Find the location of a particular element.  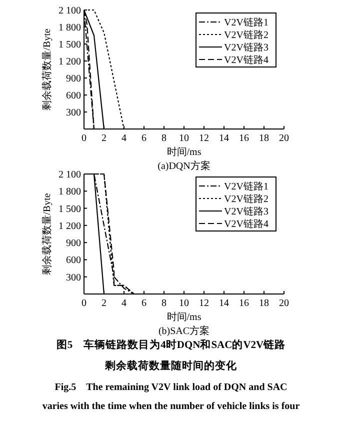

caption: 图5 车辆链路数目为4时DQN和SAC的V2V链路 is located at coordinates (171, 344).